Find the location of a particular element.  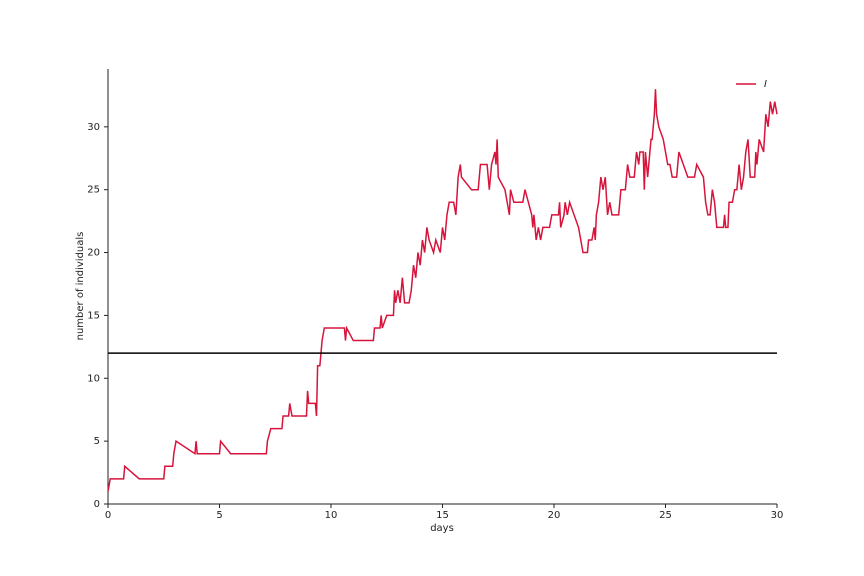

x-tick-label: 0 is located at coordinates (108, 515).